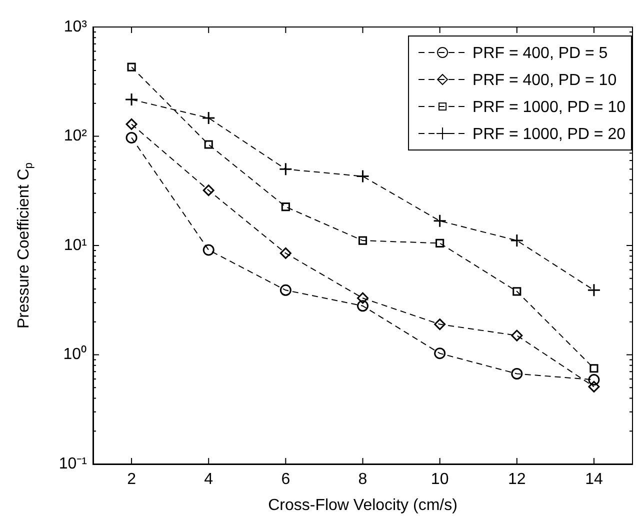 The height and width of the screenshot is (519, 640). What do you see at coordinates (25, 245) in the screenshot?
I see `y-axis-title: Pressure Coefficient Cp` at bounding box center [25, 245].